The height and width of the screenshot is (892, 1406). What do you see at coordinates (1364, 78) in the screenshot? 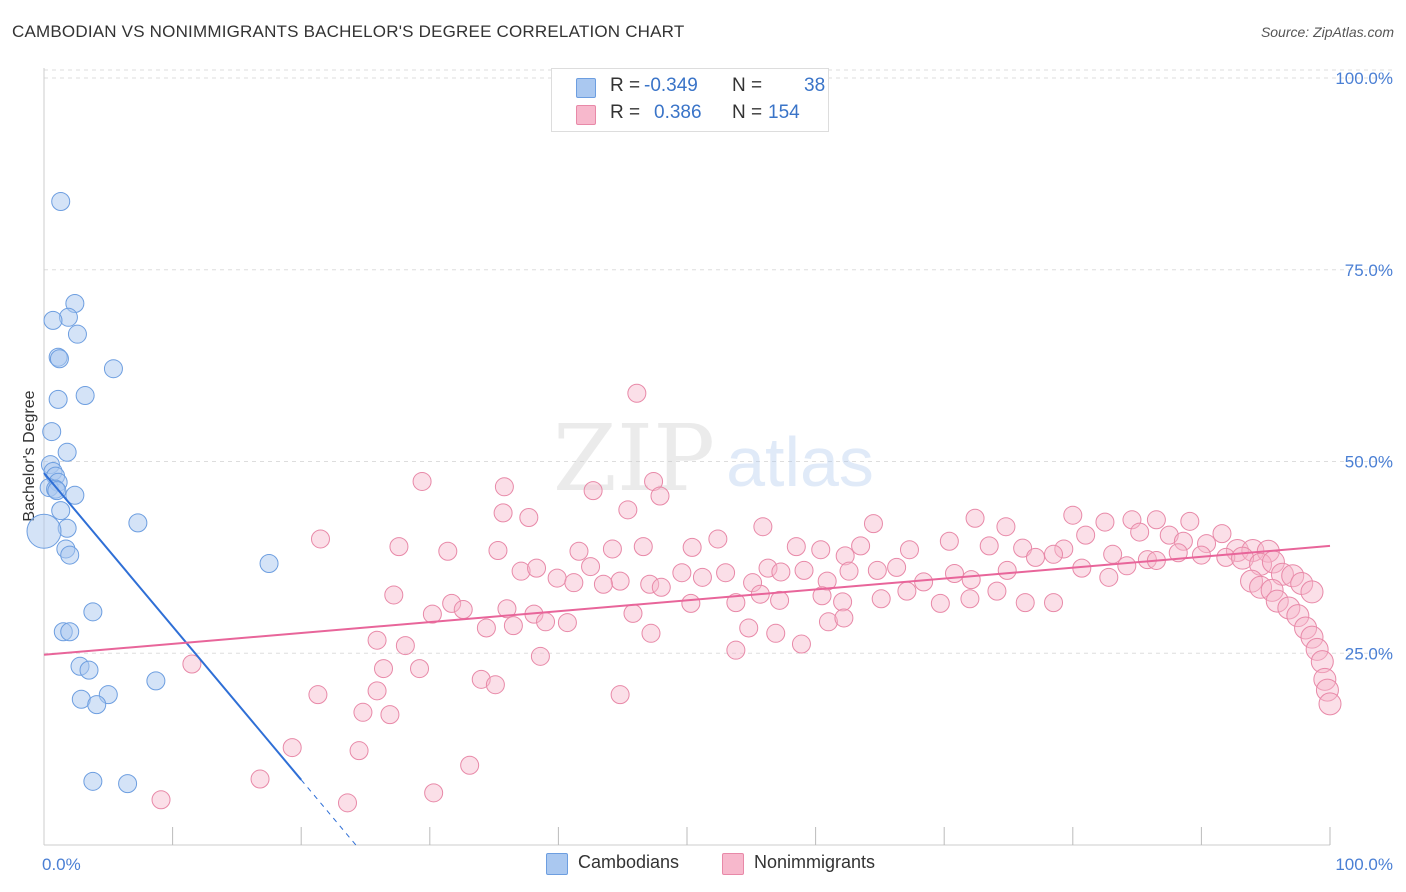
I see `y-tick-label: 100.0%` at bounding box center [1364, 78].